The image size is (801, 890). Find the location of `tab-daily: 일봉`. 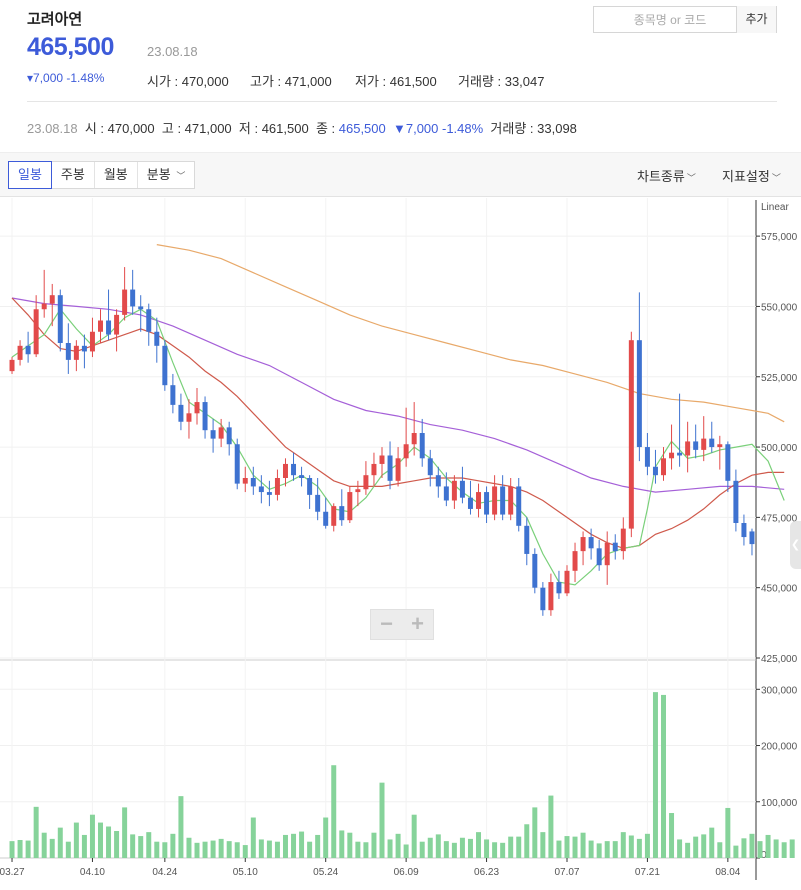

tab-daily: 일봉 is located at coordinates (30, 175).